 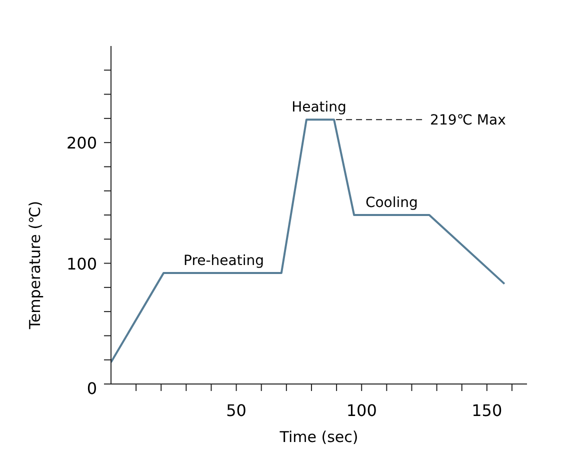 What do you see at coordinates (236, 410) in the screenshot?
I see `x-tick-label: 50` at bounding box center [236, 410].